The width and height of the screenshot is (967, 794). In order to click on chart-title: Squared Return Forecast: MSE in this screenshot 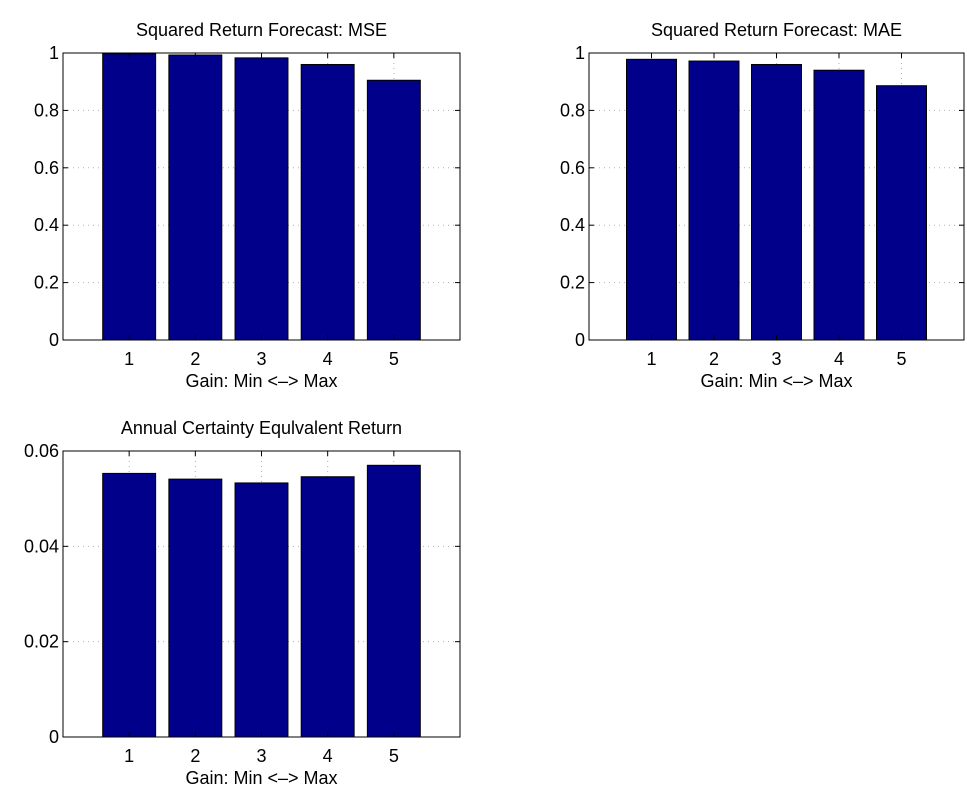, I will do `click(261, 30)`.